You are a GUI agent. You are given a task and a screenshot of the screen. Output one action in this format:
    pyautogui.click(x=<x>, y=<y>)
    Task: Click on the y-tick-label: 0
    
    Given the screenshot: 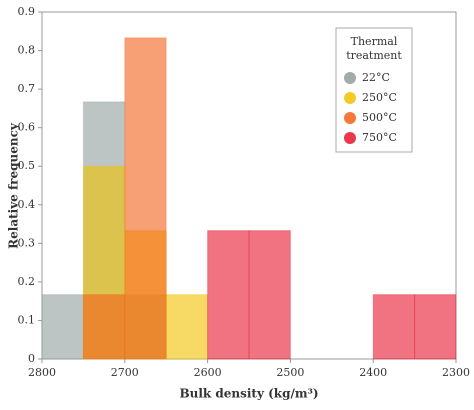 What is the action you would take?
    pyautogui.click(x=31, y=358)
    